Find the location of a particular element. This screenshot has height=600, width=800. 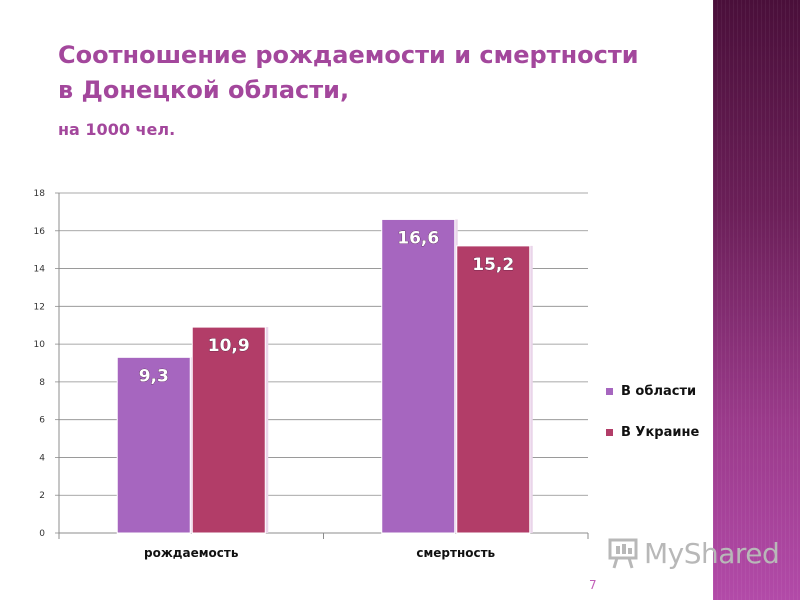

category-labels: рождаемость смертность is located at coordinates (320, 553).